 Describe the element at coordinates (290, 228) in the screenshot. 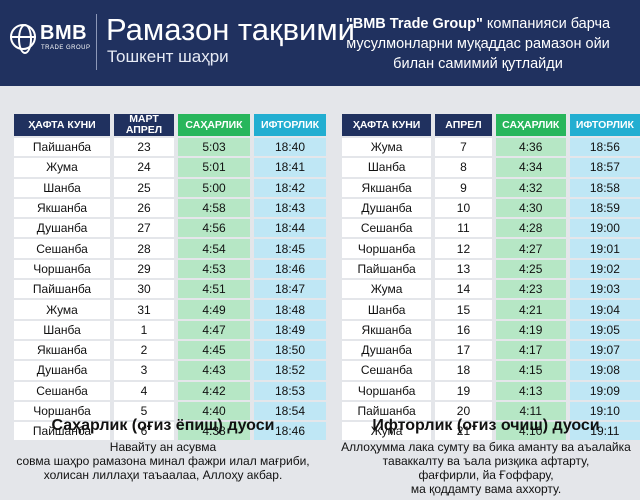

I see `iftar-time-cell: 18:44` at that location.